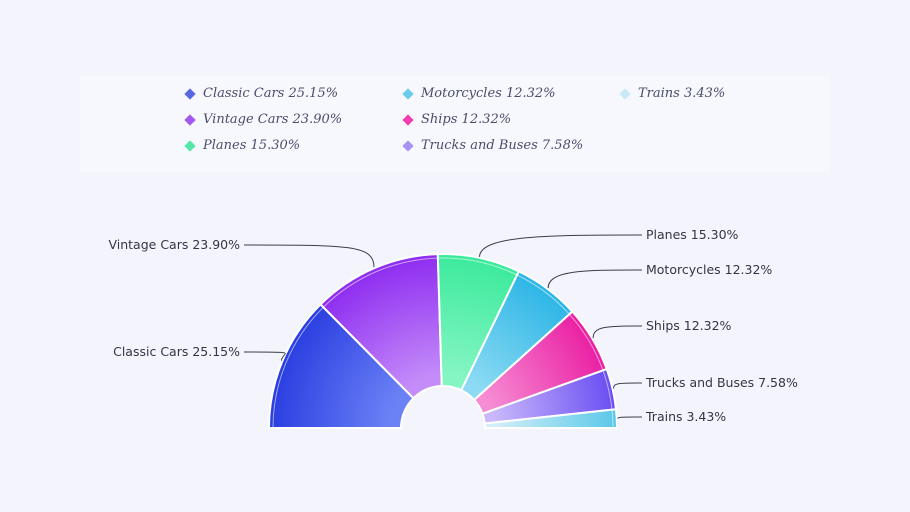  What do you see at coordinates (543, 294) in the screenshot?
I see `slice-highlight-motorcycles` at bounding box center [543, 294].